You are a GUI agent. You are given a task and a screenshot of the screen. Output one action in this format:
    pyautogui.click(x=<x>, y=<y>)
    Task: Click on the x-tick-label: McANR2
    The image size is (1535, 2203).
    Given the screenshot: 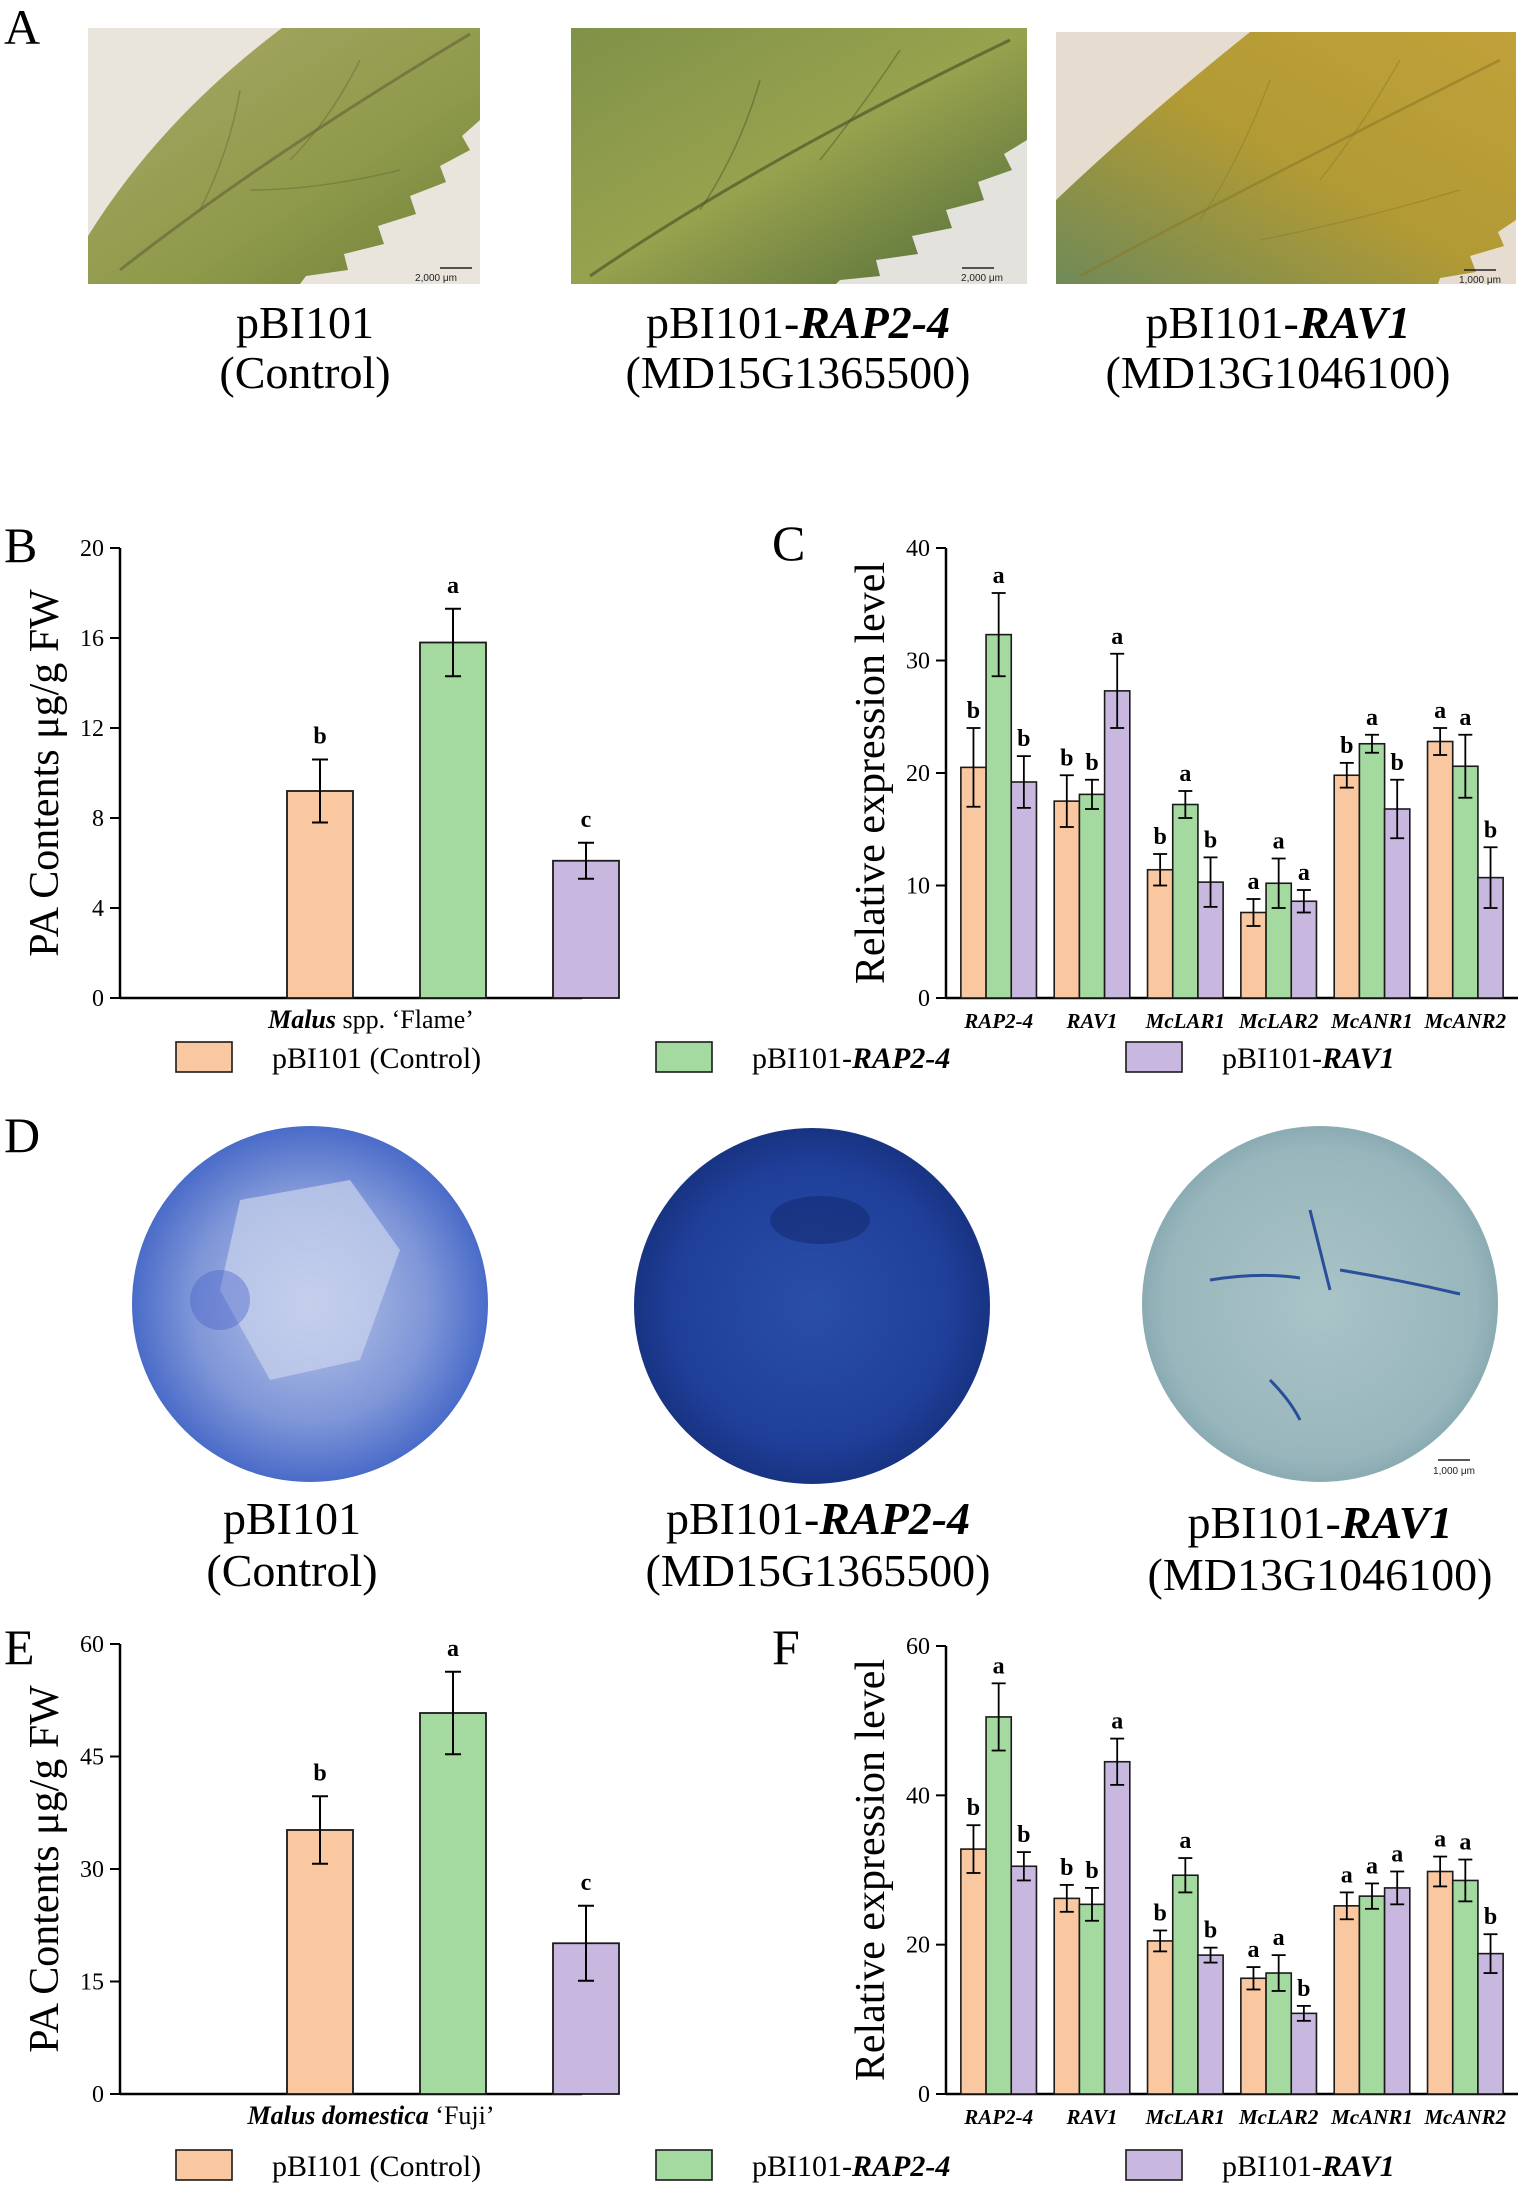 What is the action you would take?
    pyautogui.click(x=1464, y=1021)
    